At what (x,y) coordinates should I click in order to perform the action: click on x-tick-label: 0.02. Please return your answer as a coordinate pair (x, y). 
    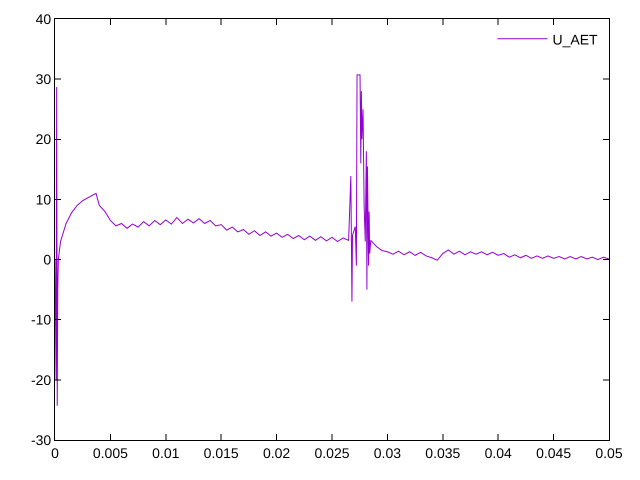
    Looking at the image, I should click on (276, 452).